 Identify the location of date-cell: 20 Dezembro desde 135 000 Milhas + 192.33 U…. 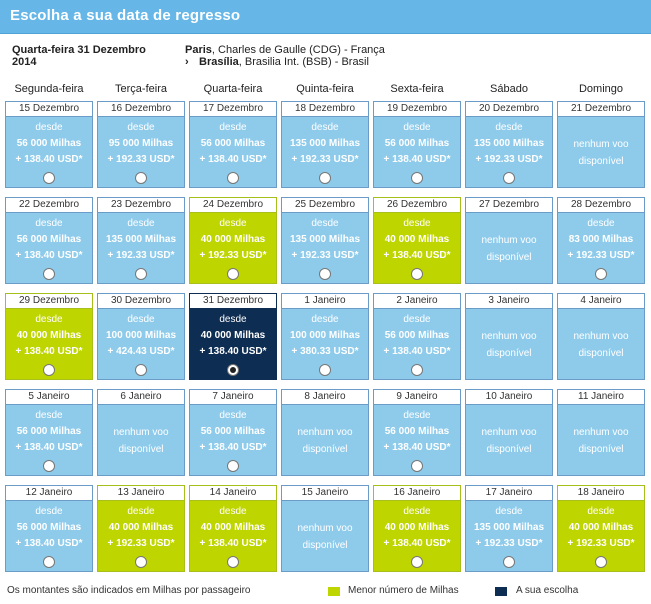
(509, 144).